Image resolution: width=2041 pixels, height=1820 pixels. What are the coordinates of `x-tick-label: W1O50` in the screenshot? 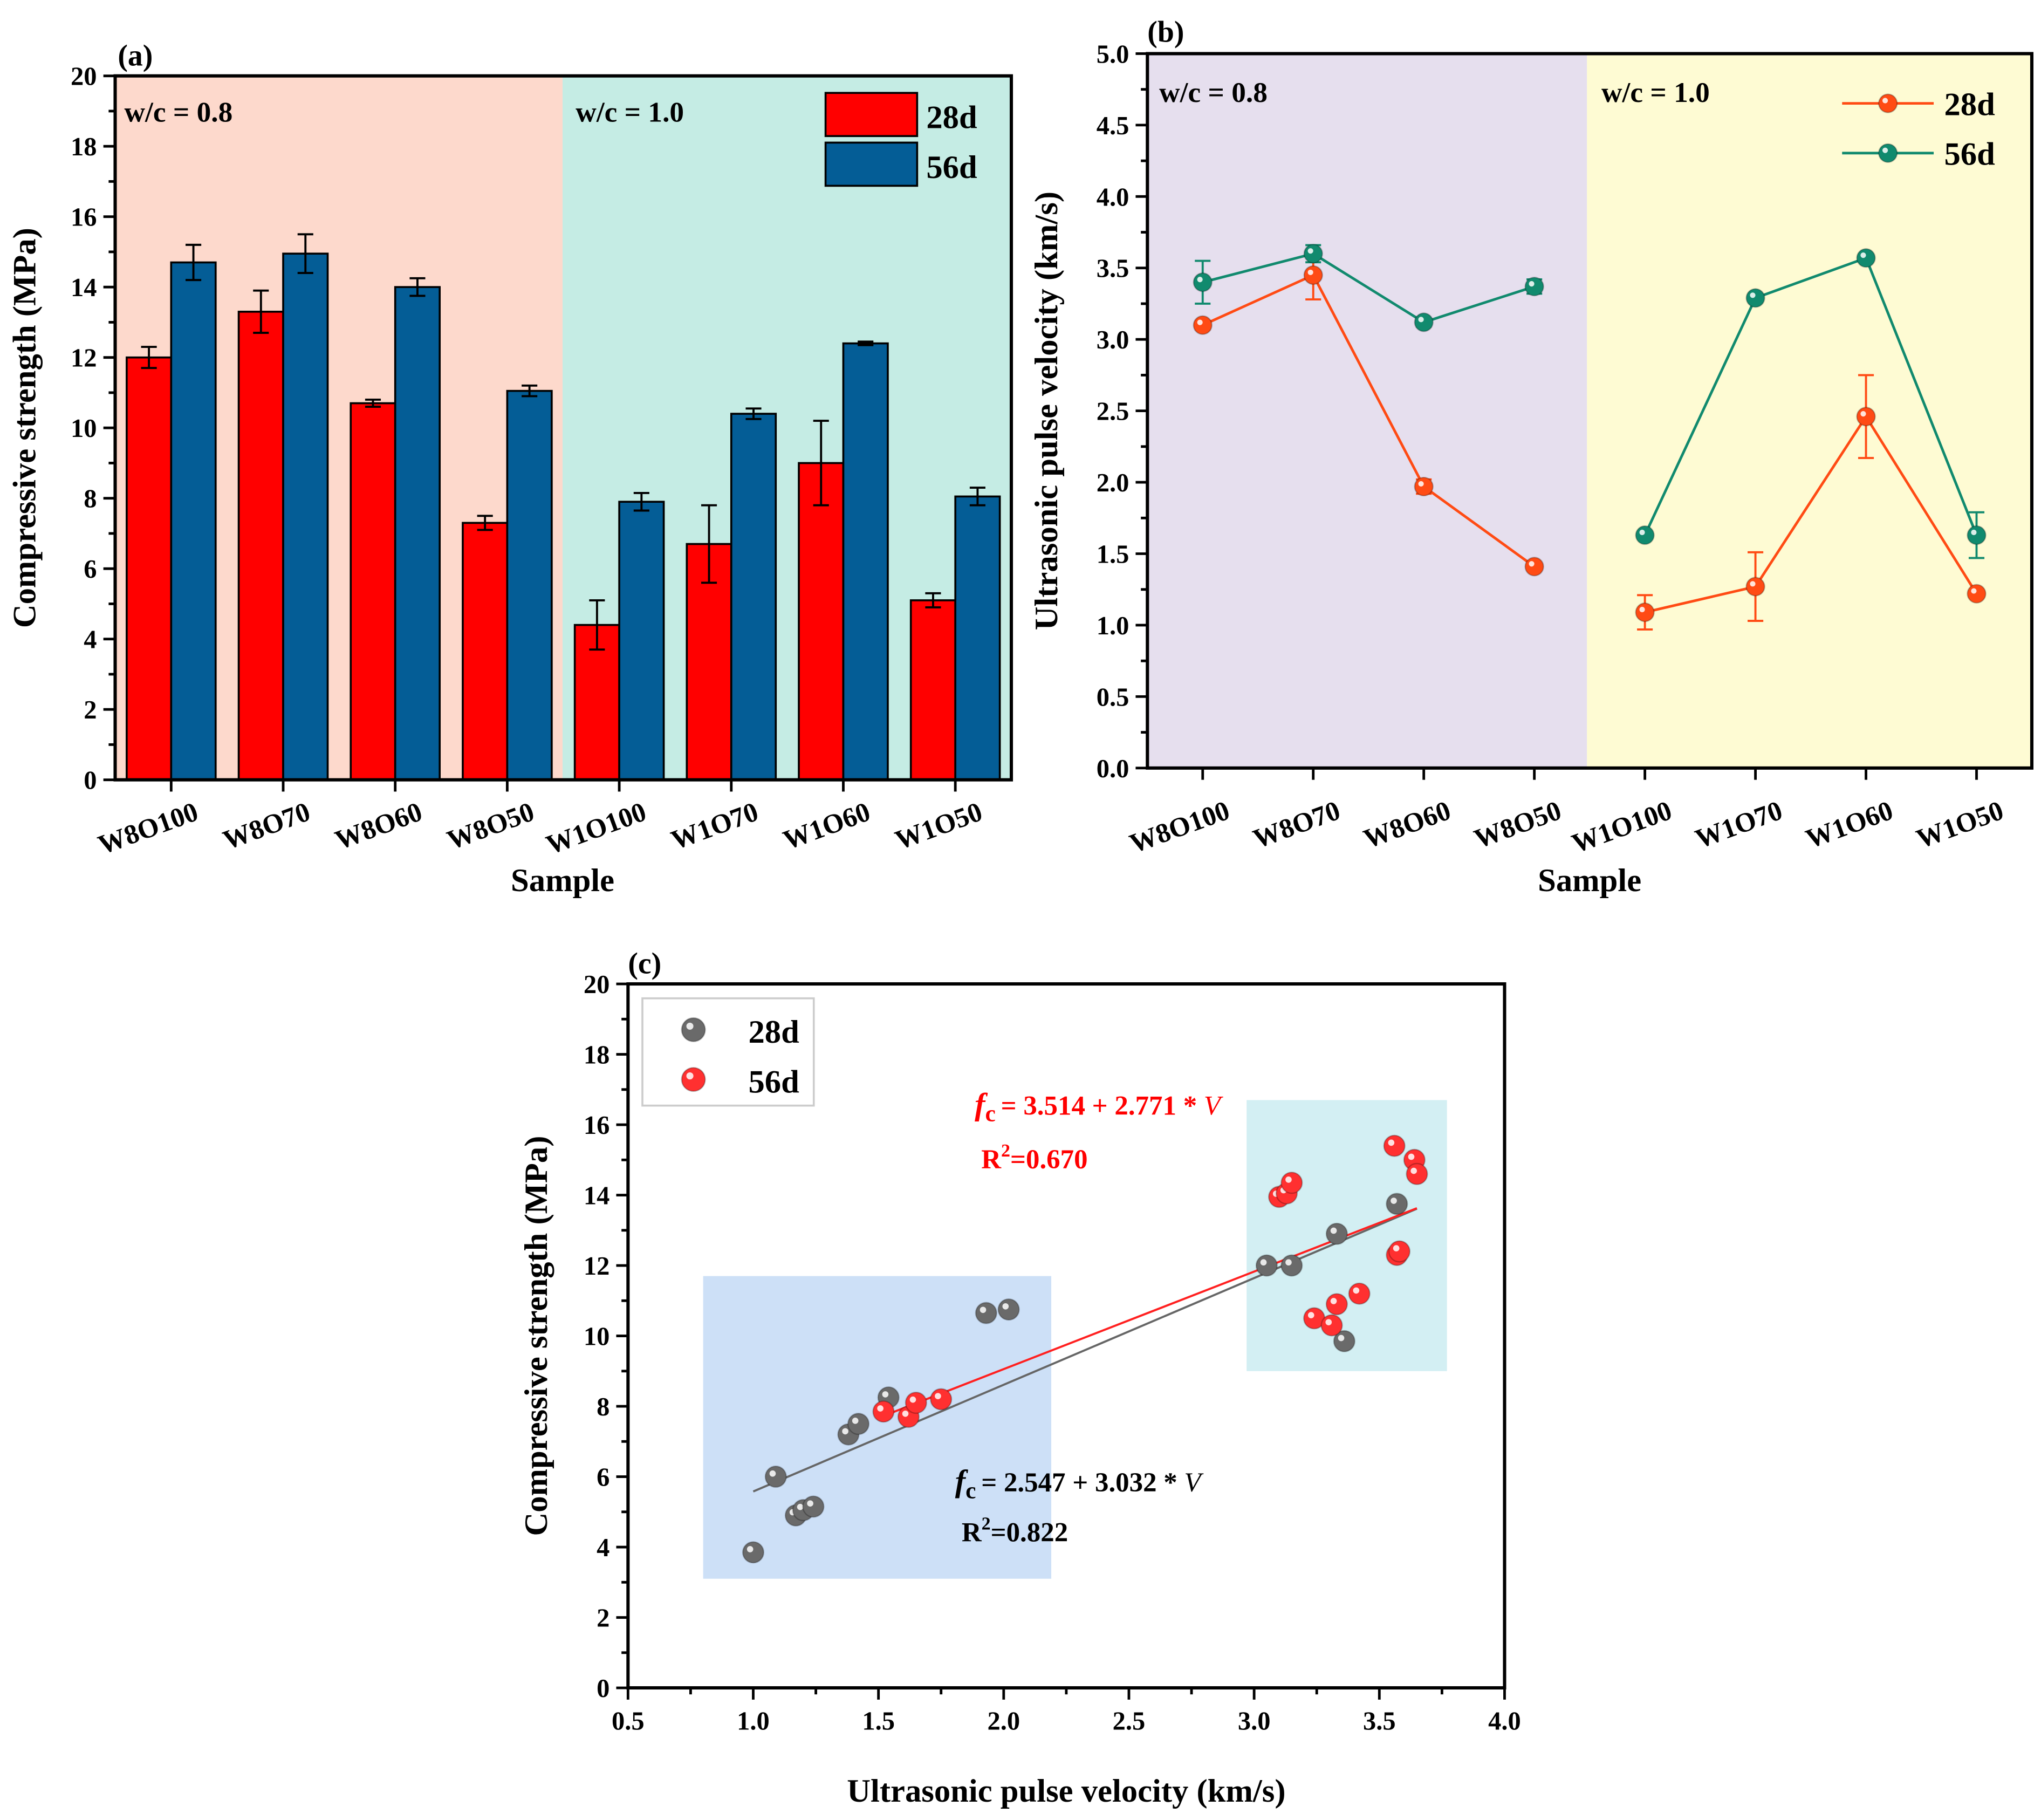 It's located at (939, 826).